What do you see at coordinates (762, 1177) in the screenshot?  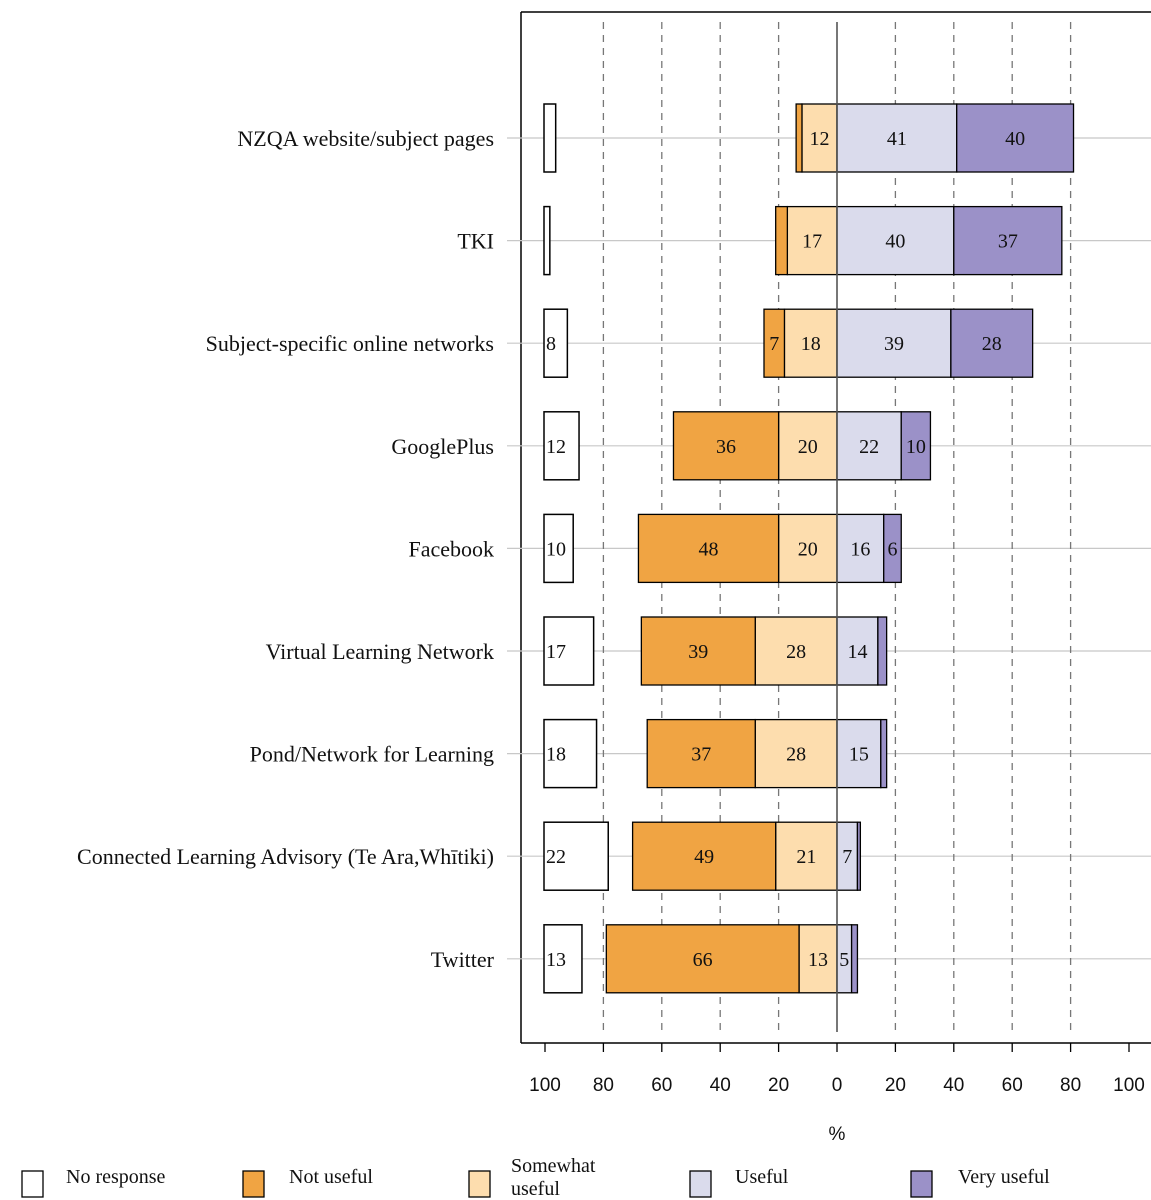 I see `legend-label: Useful` at bounding box center [762, 1177].